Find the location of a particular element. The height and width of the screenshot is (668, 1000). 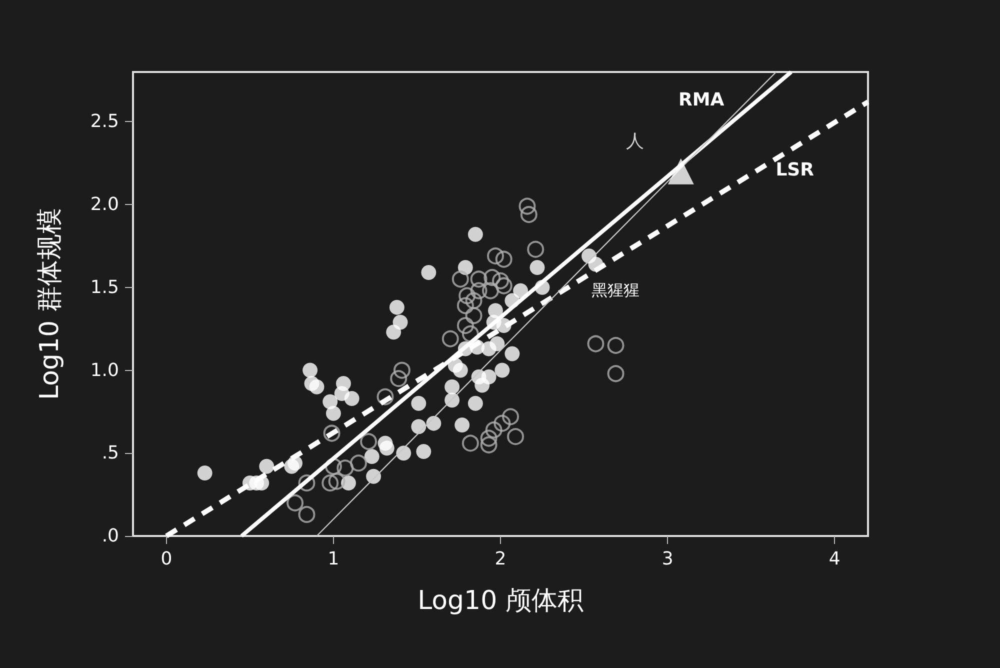

series-label: LSR is located at coordinates (795, 169).